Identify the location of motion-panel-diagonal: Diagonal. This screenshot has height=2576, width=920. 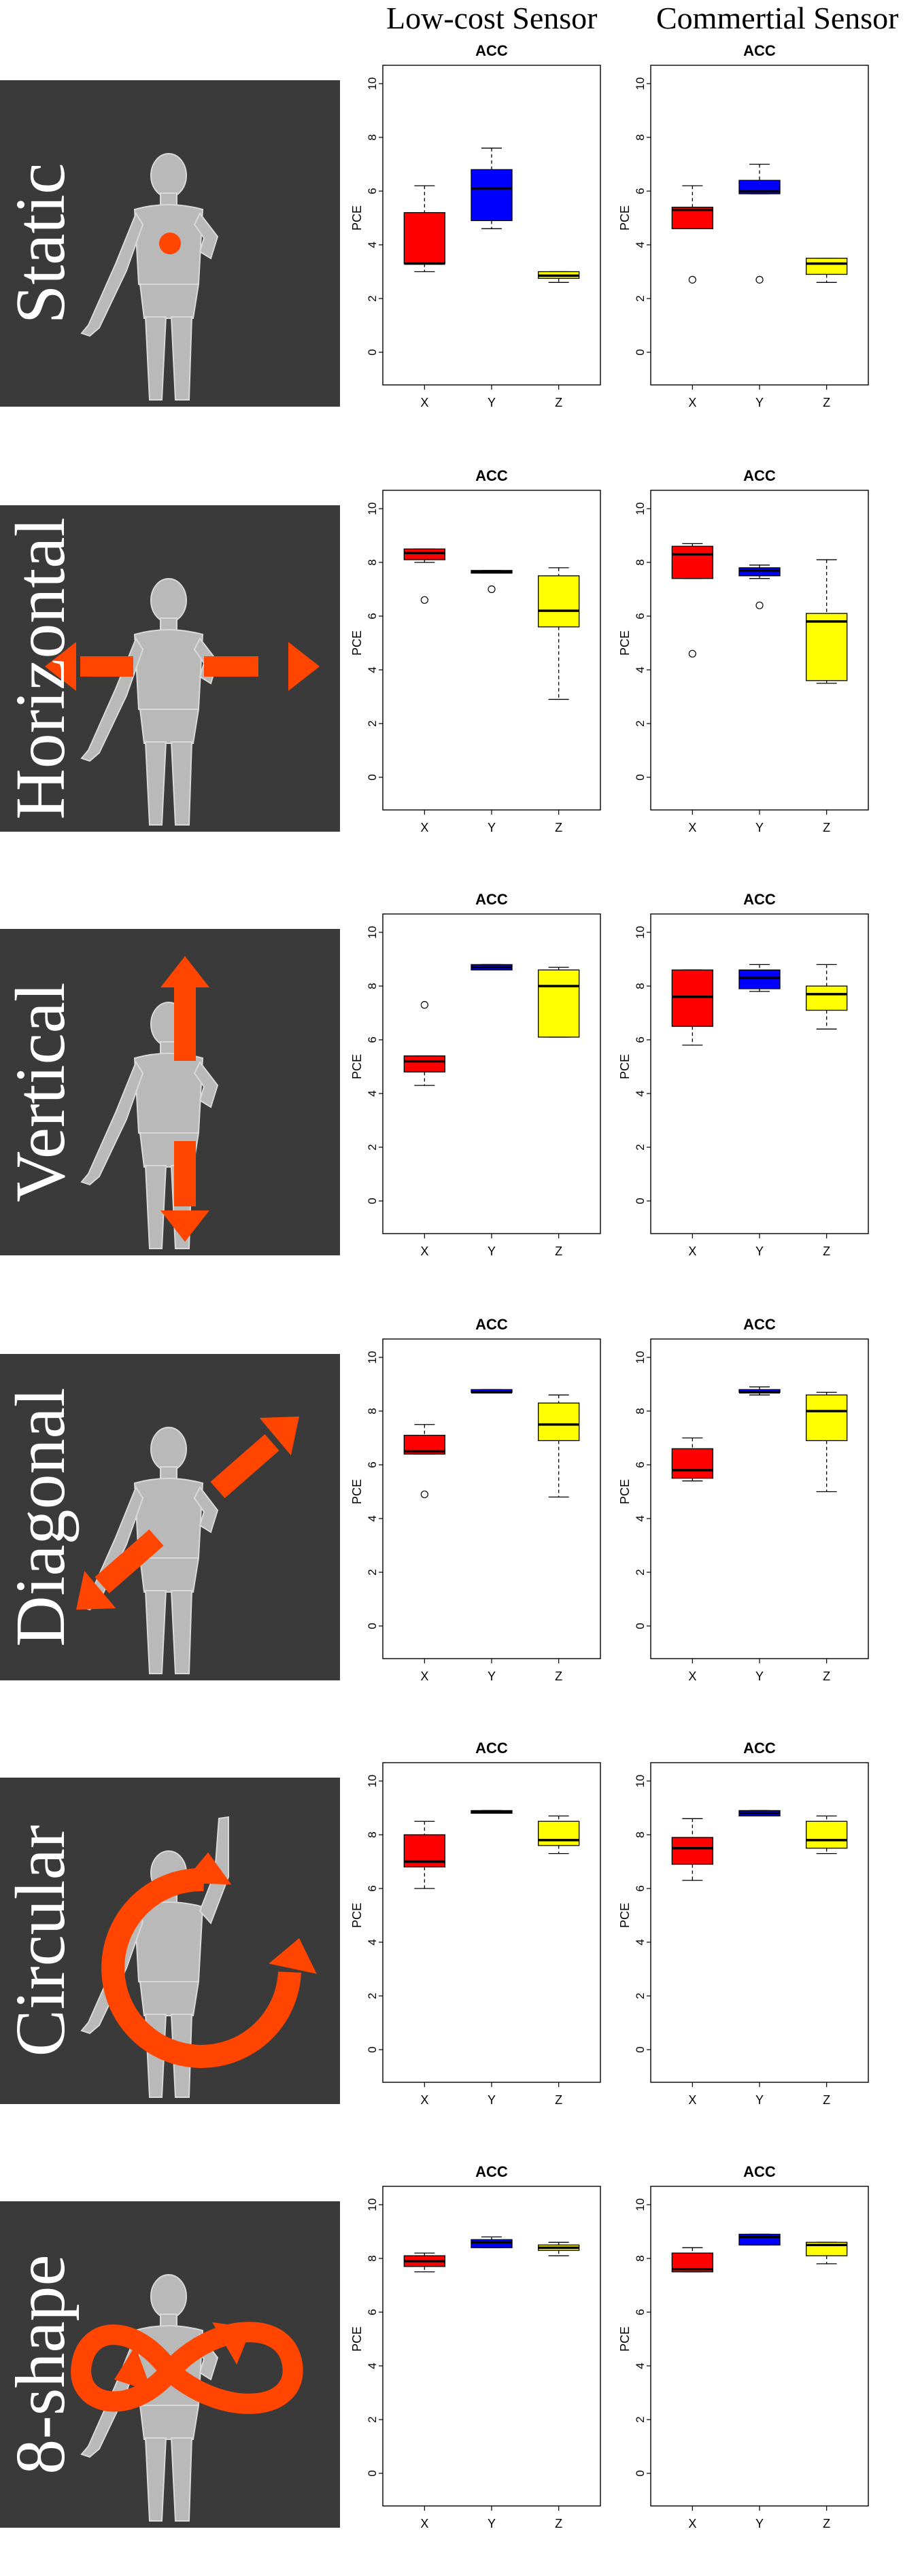
(170, 1517).